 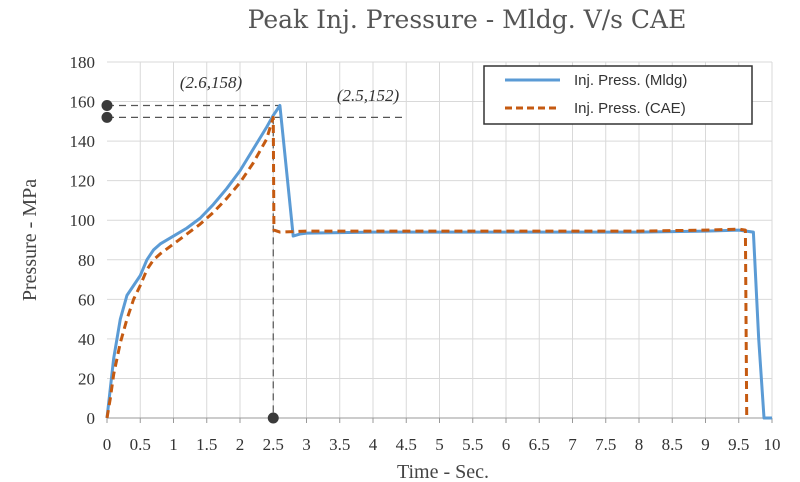 I want to click on marker-peak-cae, so click(x=107, y=117).